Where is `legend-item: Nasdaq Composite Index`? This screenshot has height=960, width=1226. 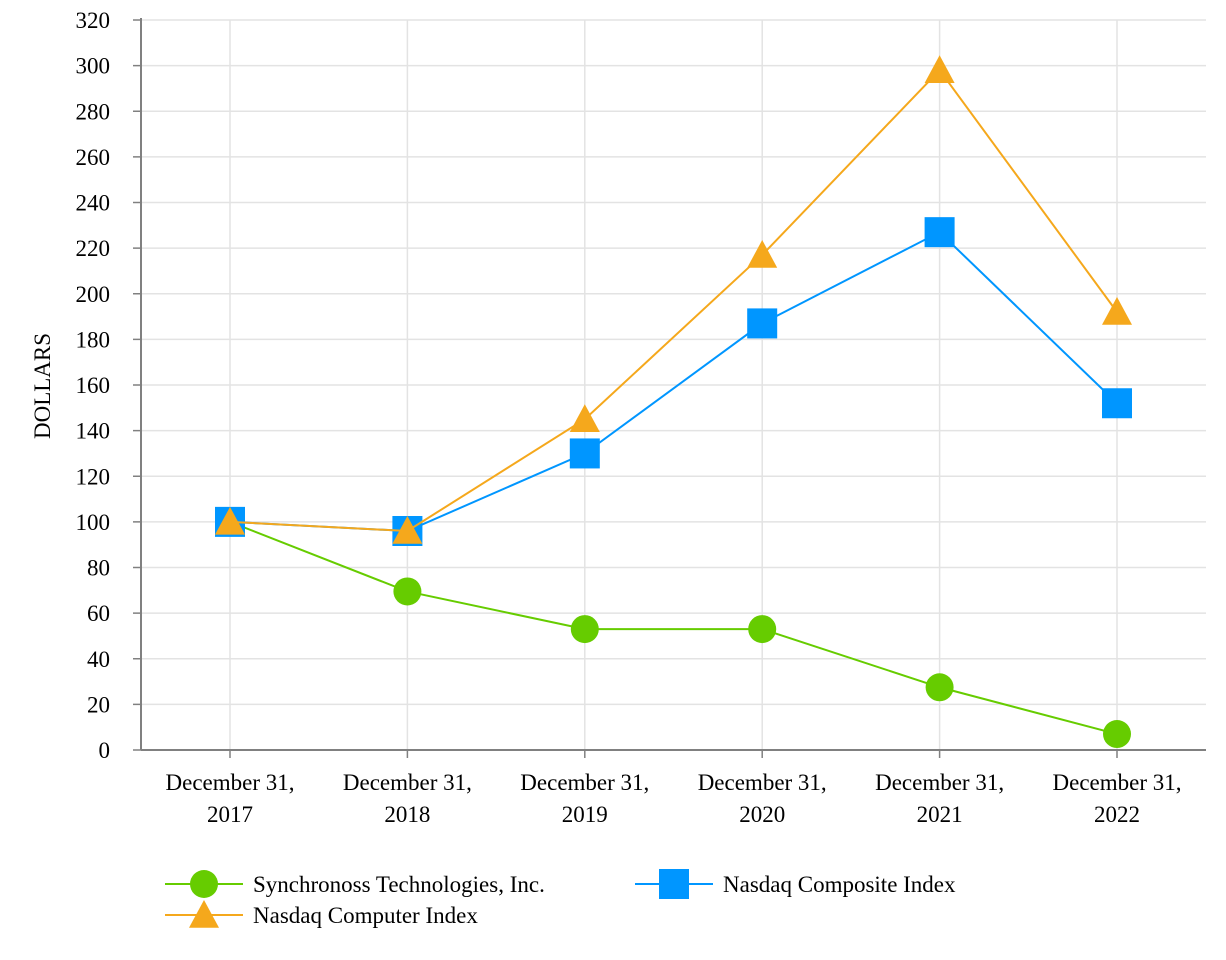
legend-item: Nasdaq Composite Index is located at coordinates (795, 884).